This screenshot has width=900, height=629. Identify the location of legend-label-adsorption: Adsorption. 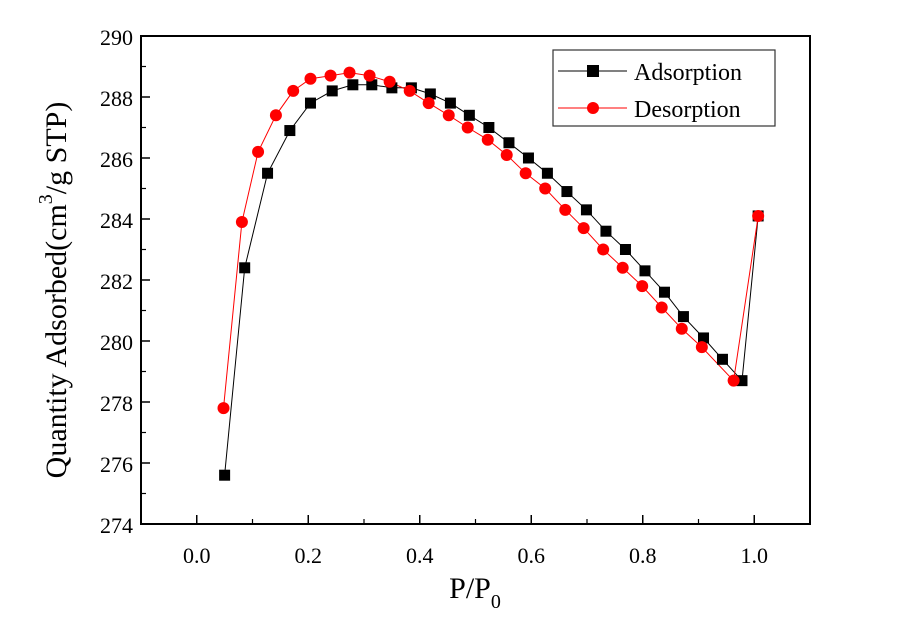
(688, 73).